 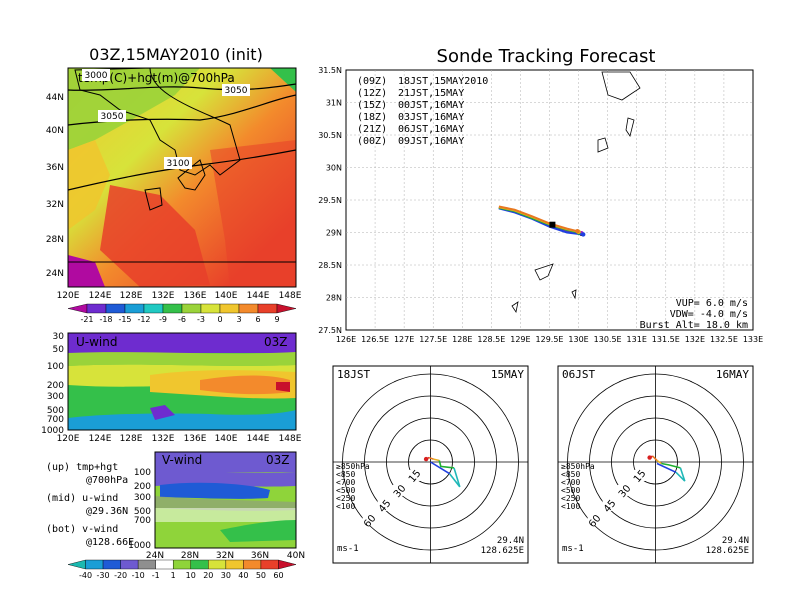 What do you see at coordinates (372, 117) in the screenshot?
I see `track-legend-code: (18Z)` at bounding box center [372, 117].